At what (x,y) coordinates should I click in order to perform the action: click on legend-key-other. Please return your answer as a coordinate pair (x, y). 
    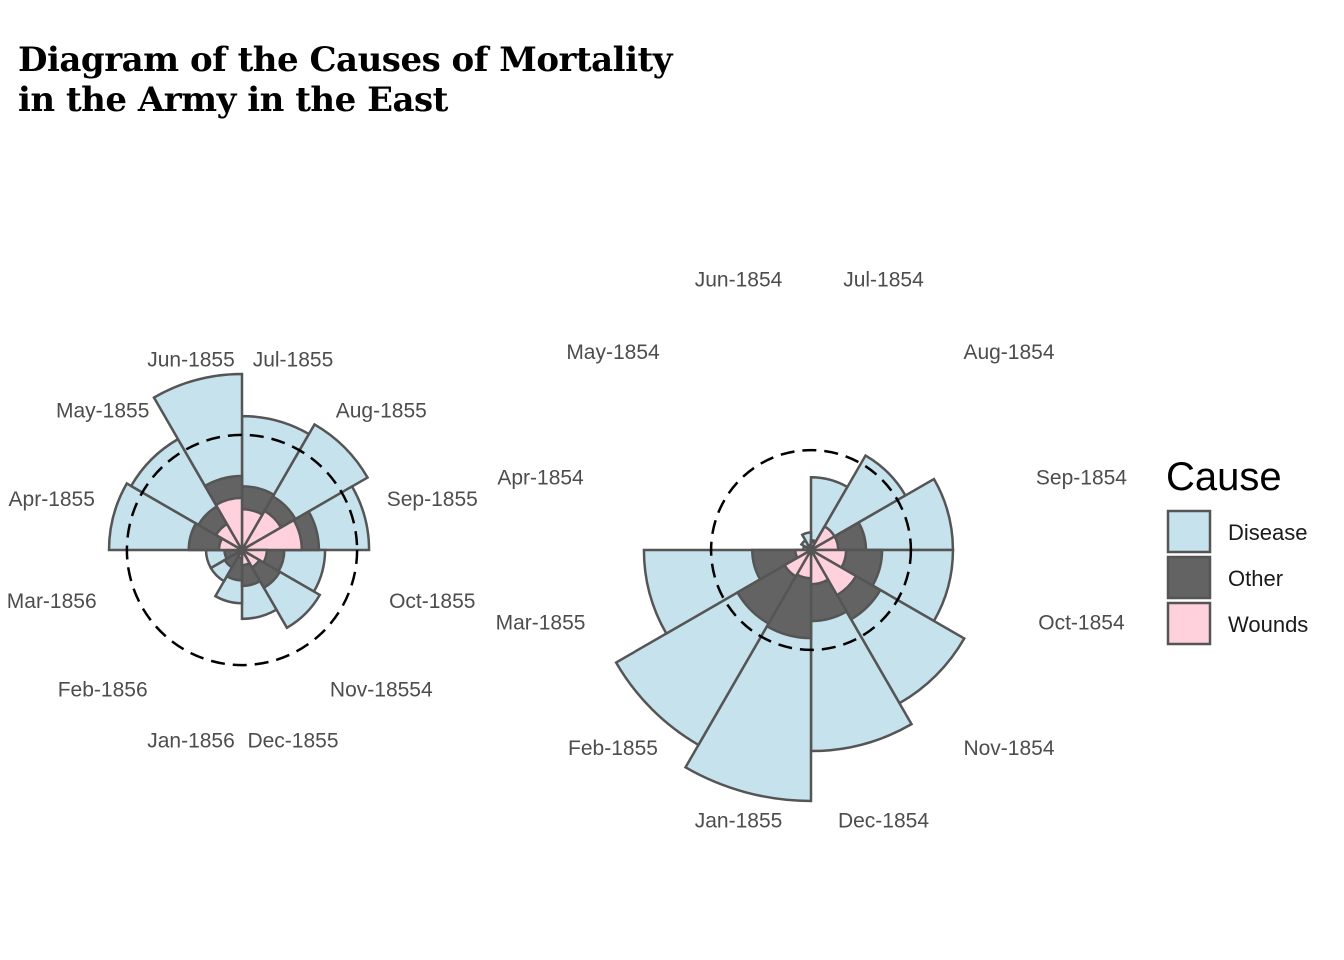
    Looking at the image, I should click on (1189, 577).